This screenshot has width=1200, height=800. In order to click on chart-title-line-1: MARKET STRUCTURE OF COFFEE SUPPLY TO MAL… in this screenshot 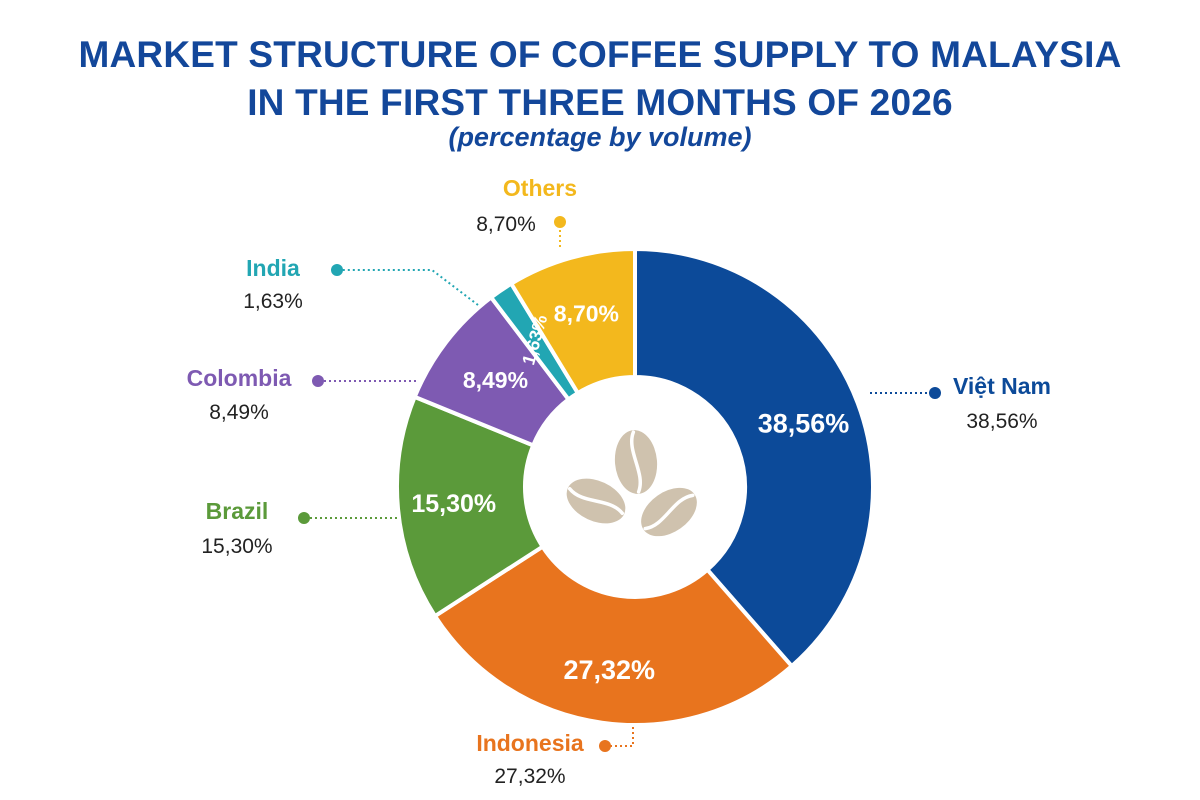, I will do `click(600, 54)`.